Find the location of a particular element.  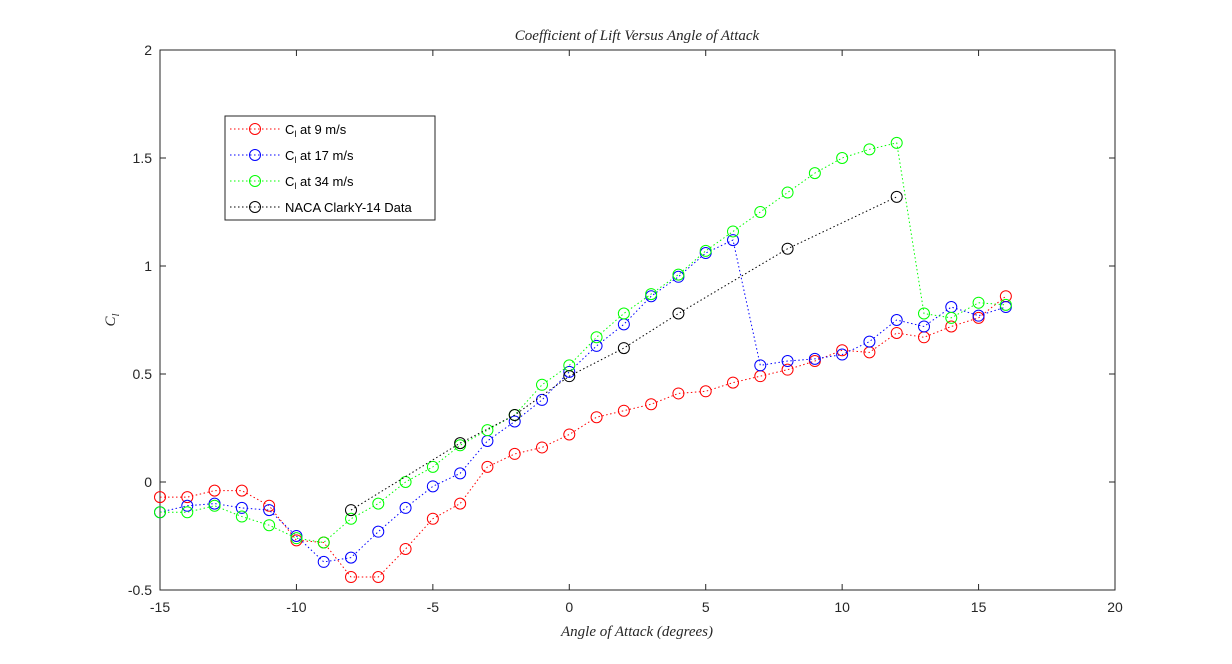

legend-label-rest: at 9 m/s is located at coordinates (321, 129).